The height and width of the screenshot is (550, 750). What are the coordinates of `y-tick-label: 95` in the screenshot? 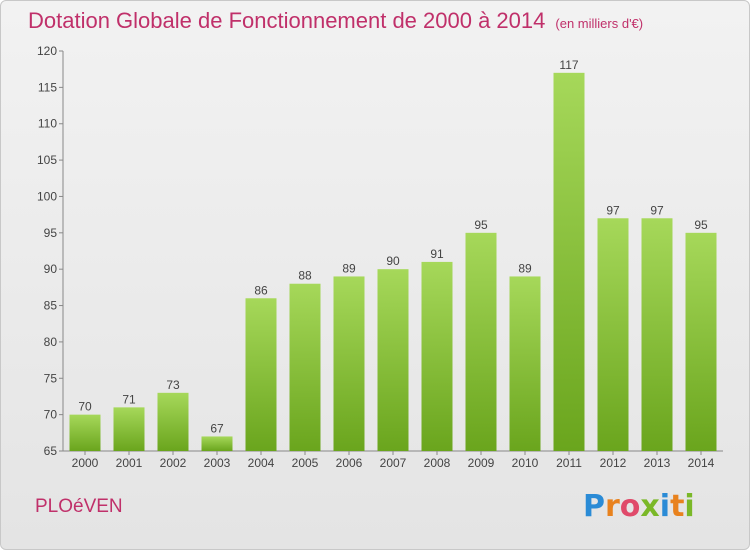 It's located at (51, 233).